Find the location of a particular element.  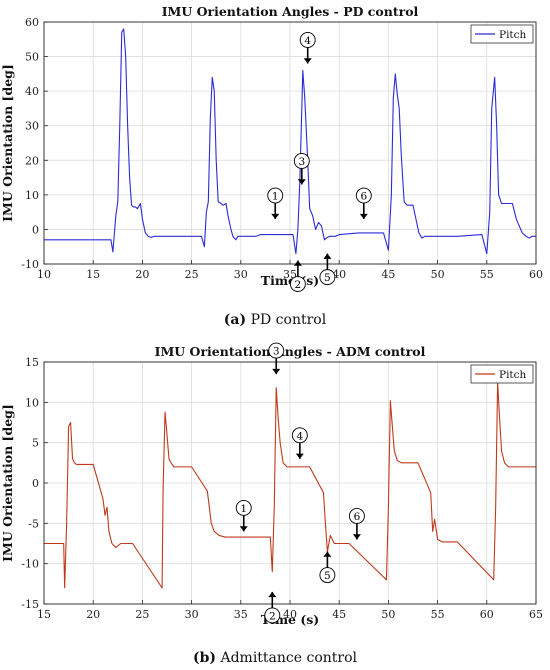

x-tick-label: 65 is located at coordinates (536, 614).